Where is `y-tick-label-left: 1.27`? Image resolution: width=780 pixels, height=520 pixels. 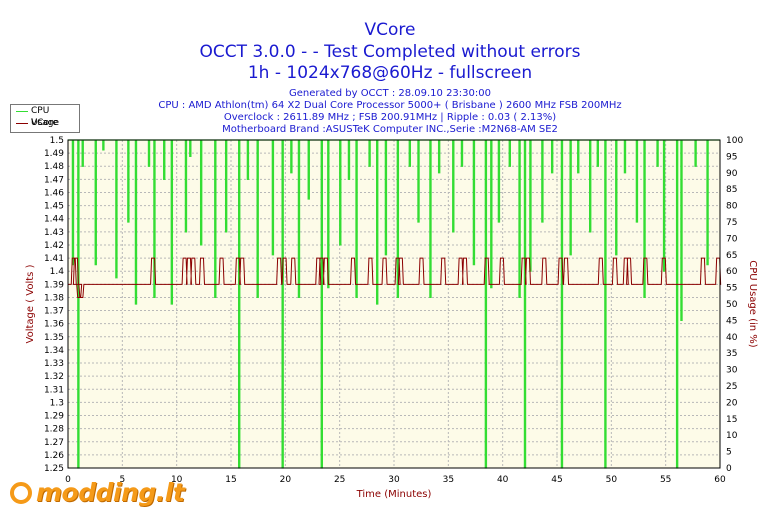
y-tick-label-left: 1.27 is located at coordinates (54, 443).